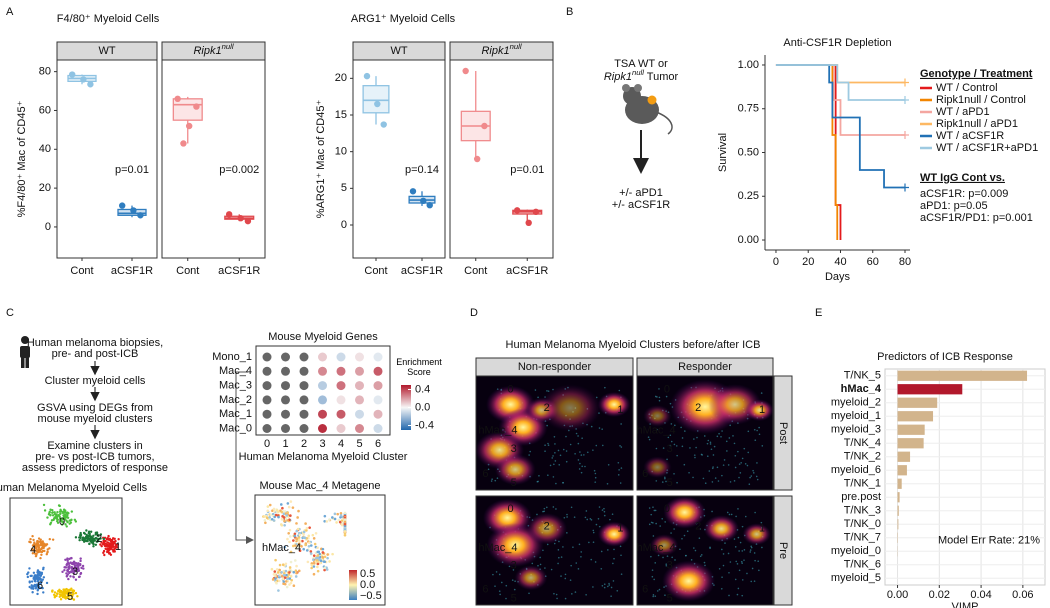 This screenshot has width=1050, height=608. Describe the element at coordinates (980, 595) in the screenshot. I see `x-tick-label: 0.04` at that location.